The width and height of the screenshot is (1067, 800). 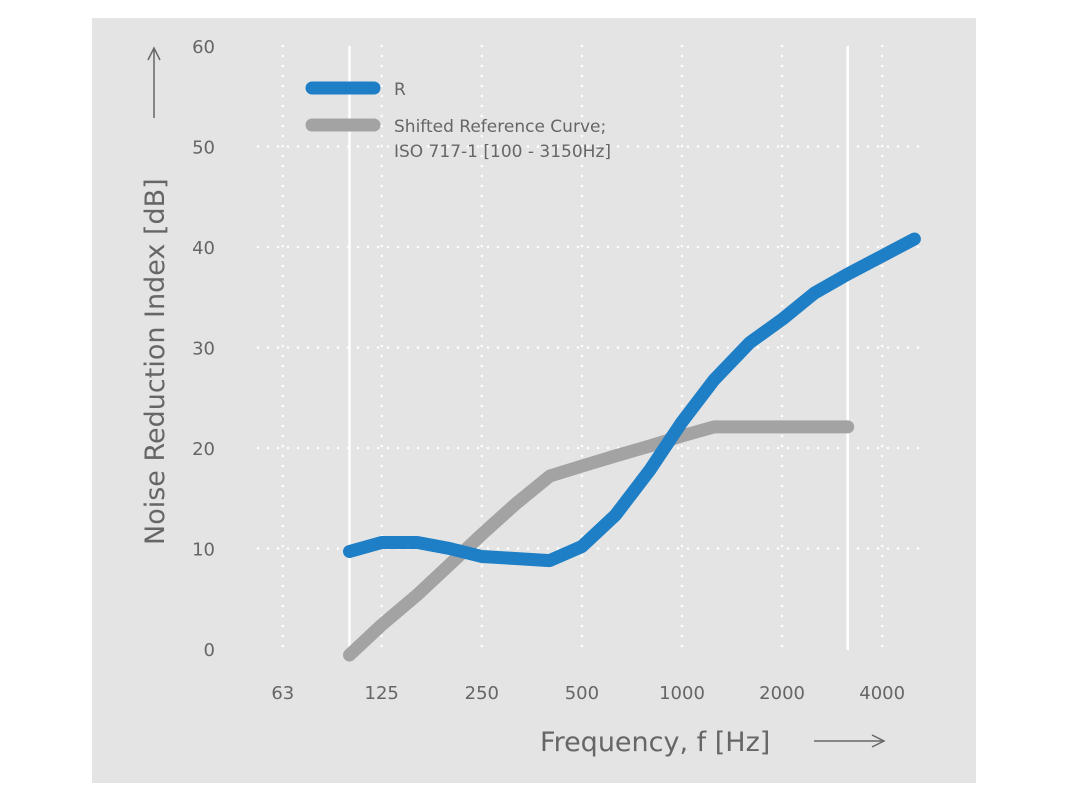 I want to click on legend-label-reference-1: Shifted Reference Curve;, so click(x=500, y=127).